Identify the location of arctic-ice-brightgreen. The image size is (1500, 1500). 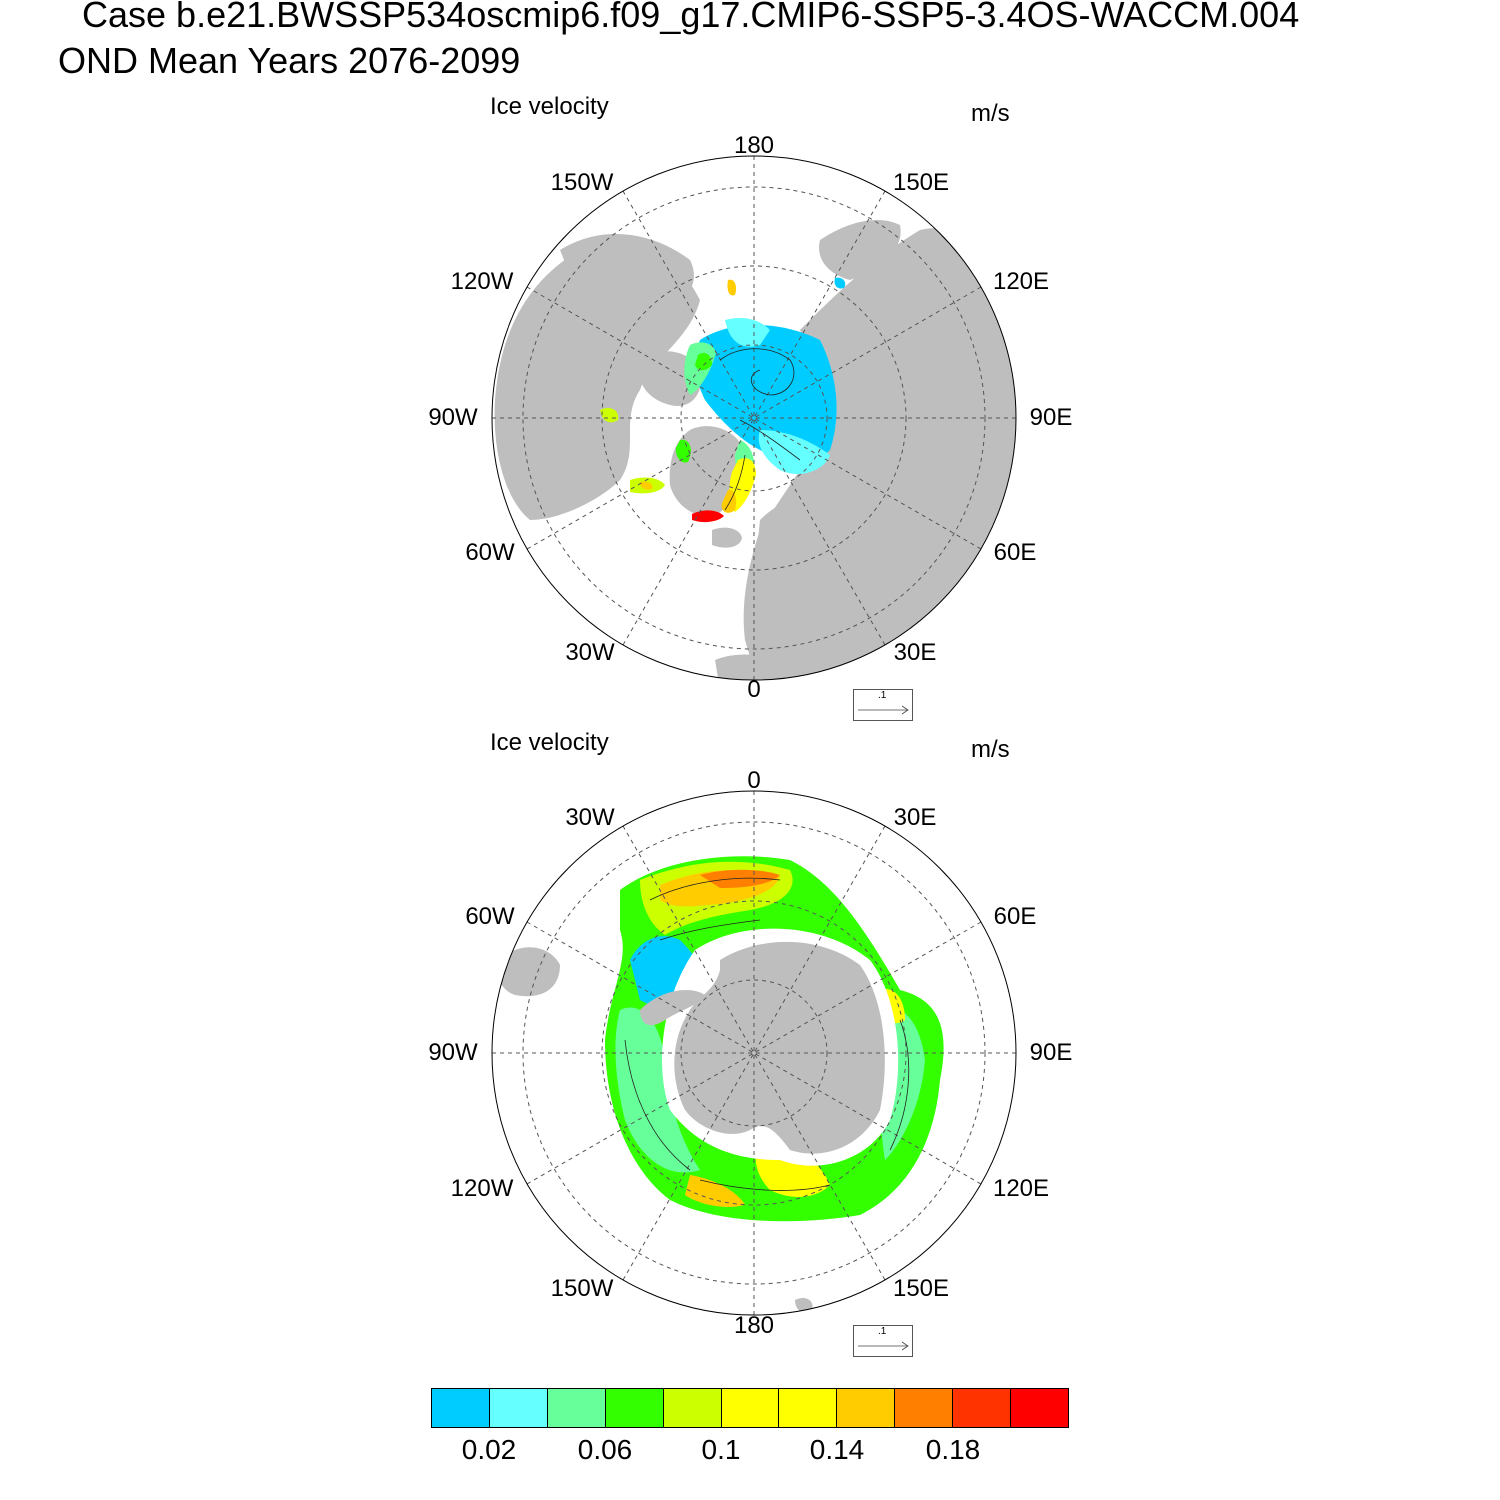
(693, 408).